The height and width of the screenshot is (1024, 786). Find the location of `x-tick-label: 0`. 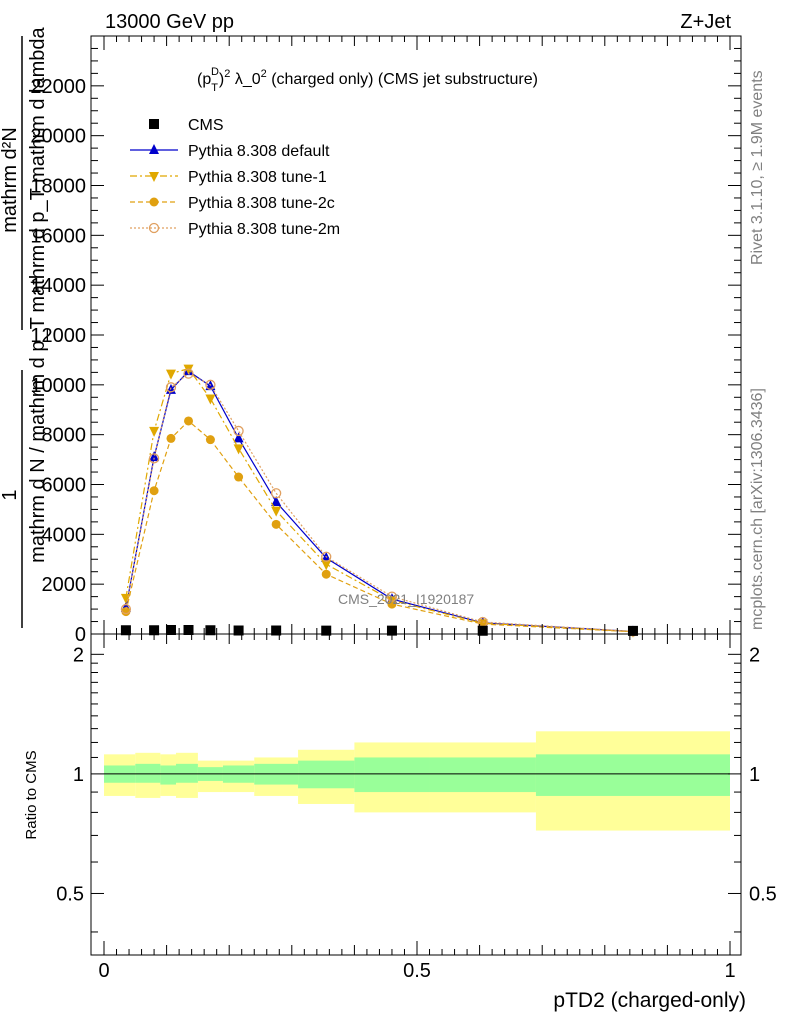

x-tick-label: 0 is located at coordinates (103, 971).